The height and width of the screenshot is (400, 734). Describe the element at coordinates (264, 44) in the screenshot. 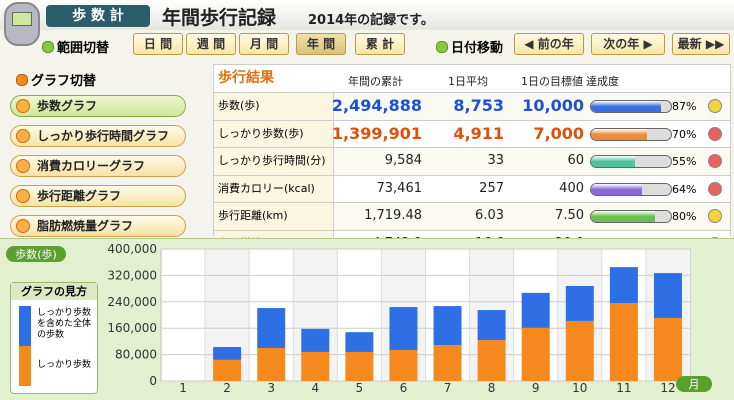

I see `range-button: 月 間` at that location.